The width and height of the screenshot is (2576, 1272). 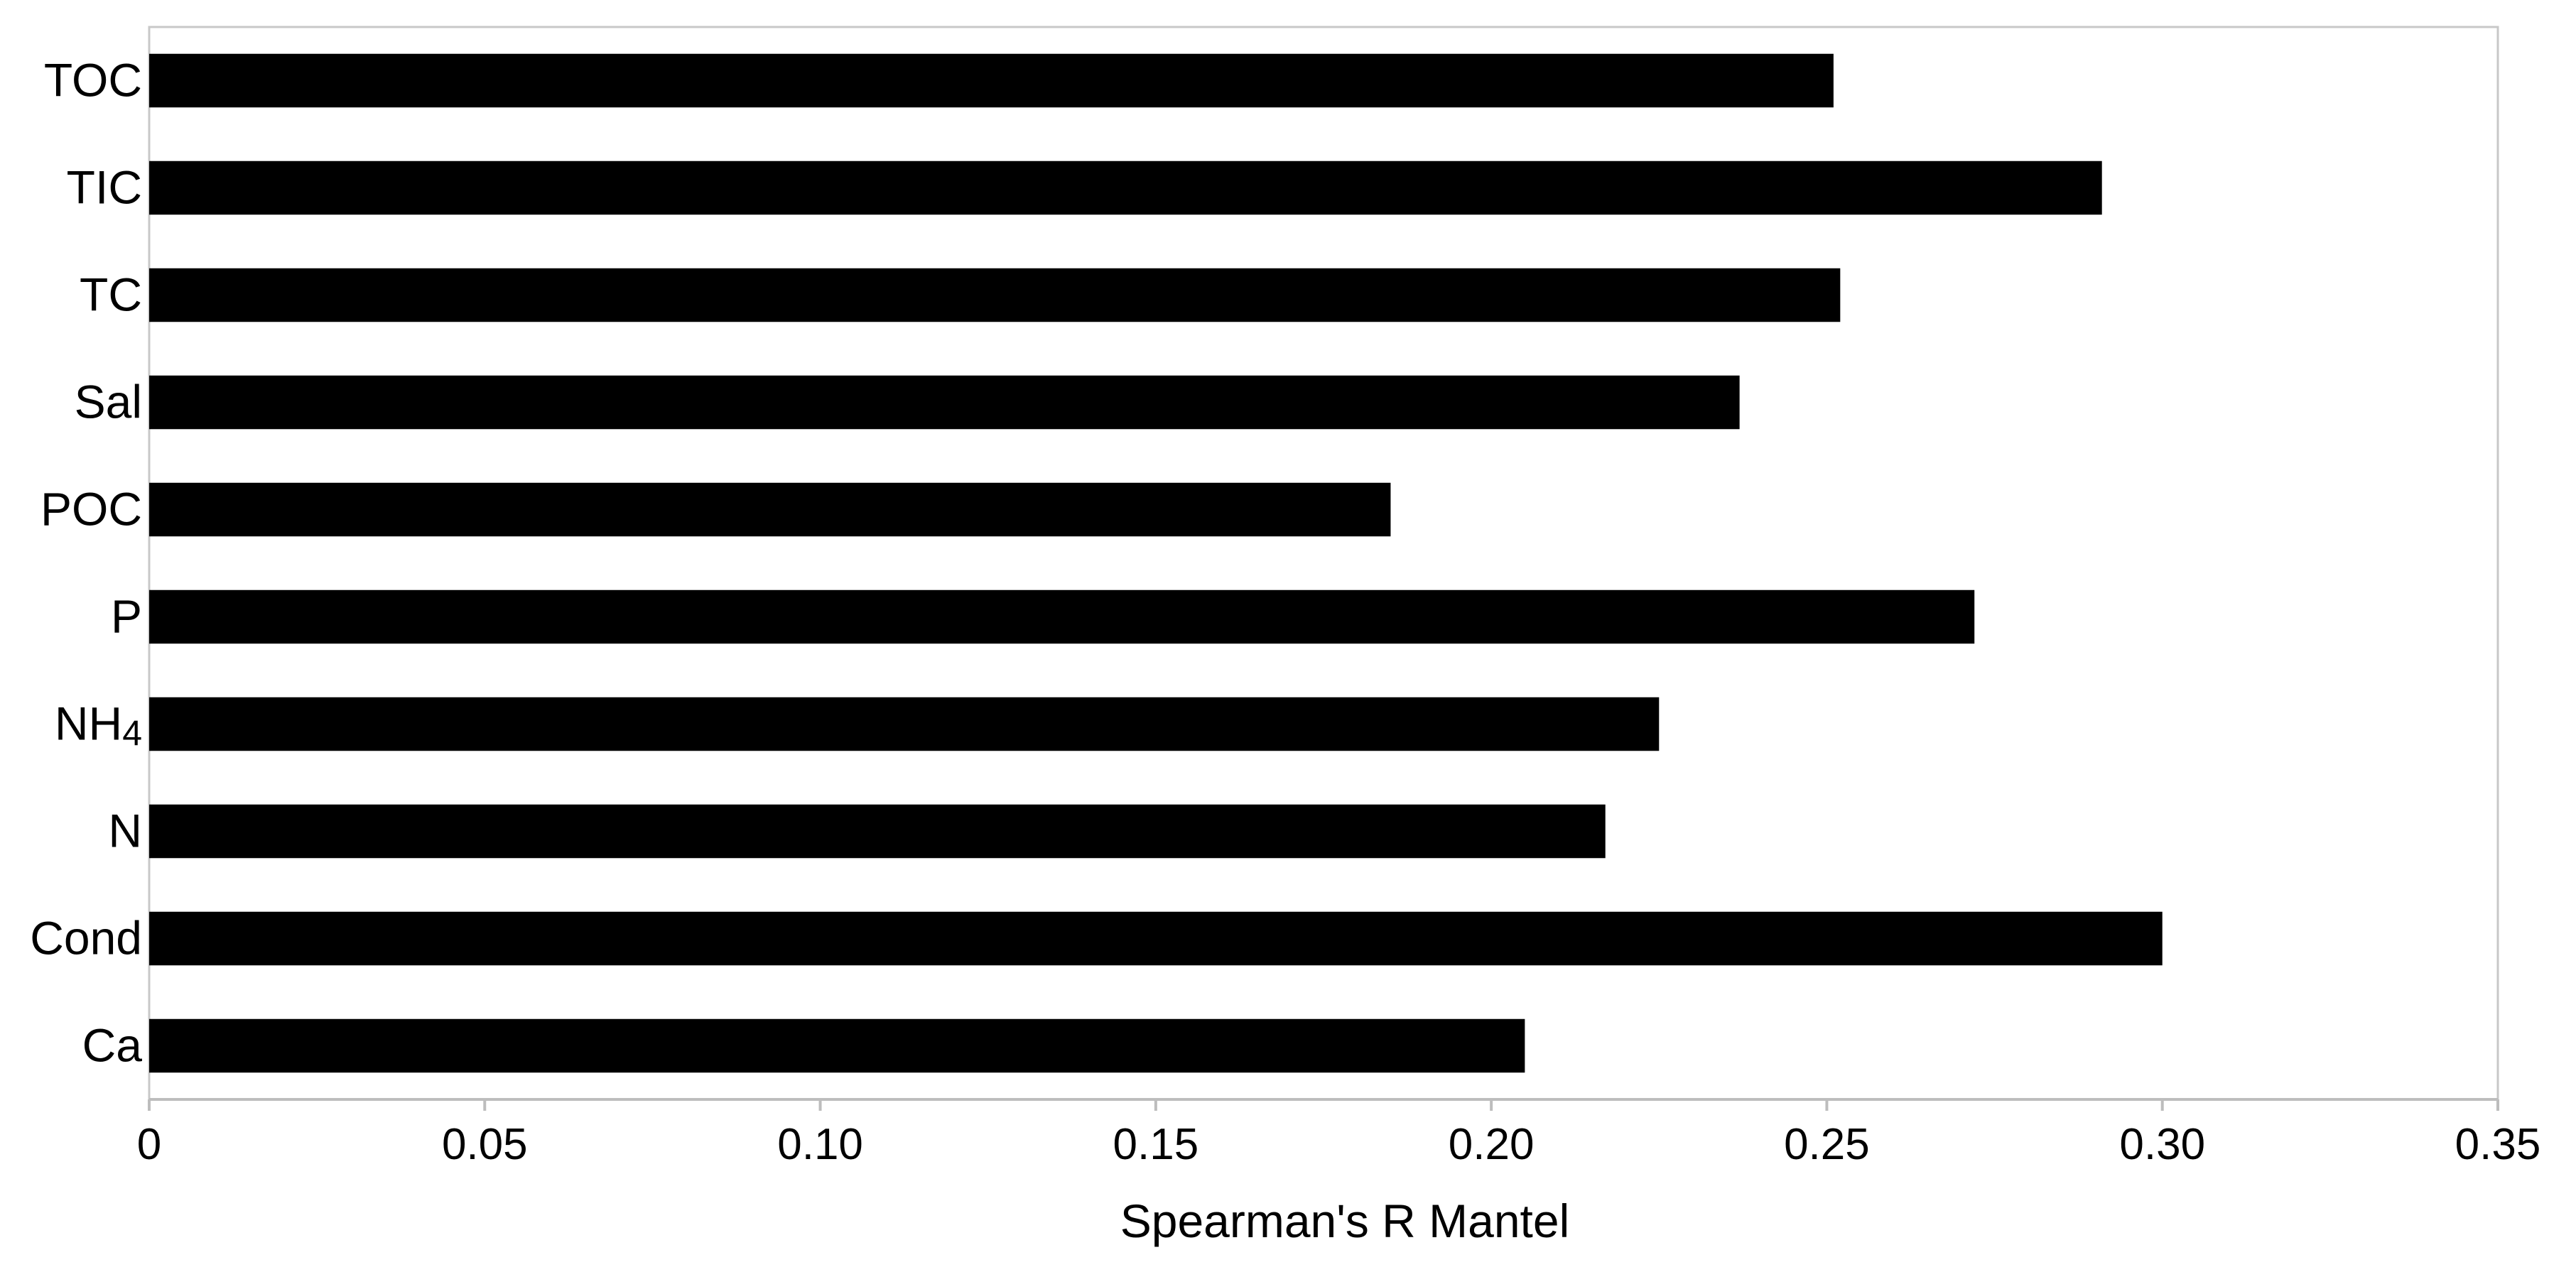 What do you see at coordinates (93, 80) in the screenshot?
I see `category-label-toc: TOC` at bounding box center [93, 80].